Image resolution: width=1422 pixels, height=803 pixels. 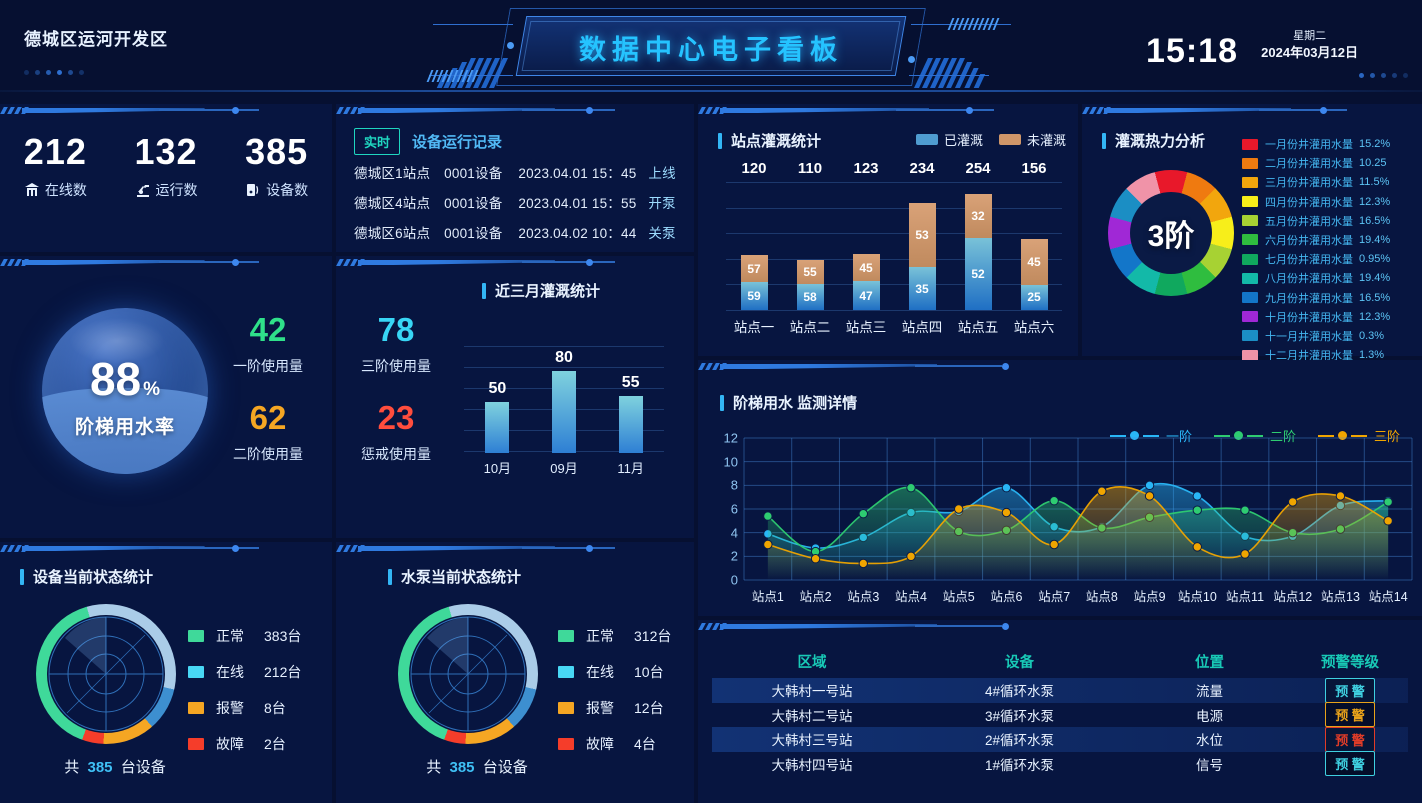 I want to click on status-legend-item: 在线 212台, so click(x=244, y=672).